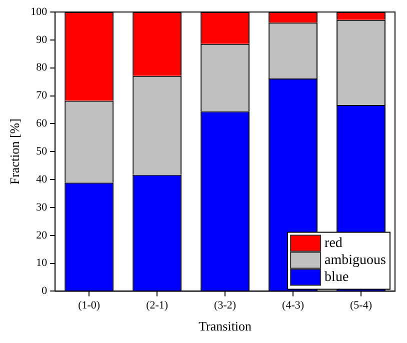 The width and height of the screenshot is (407, 343). Describe the element at coordinates (42, 151) in the screenshot. I see `y-tick-label: 50` at that location.